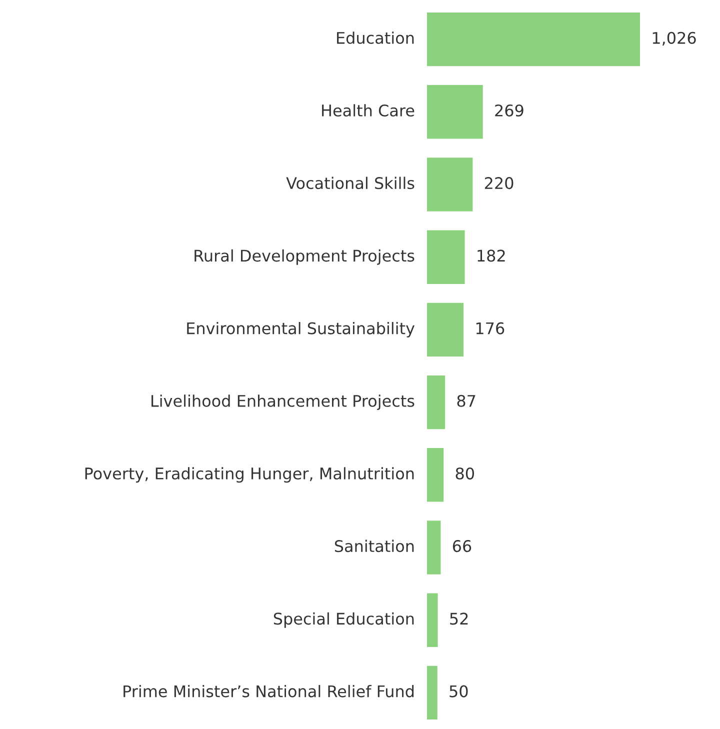 The height and width of the screenshot is (729, 720). I want to click on y-tick-label: Health Care, so click(368, 110).